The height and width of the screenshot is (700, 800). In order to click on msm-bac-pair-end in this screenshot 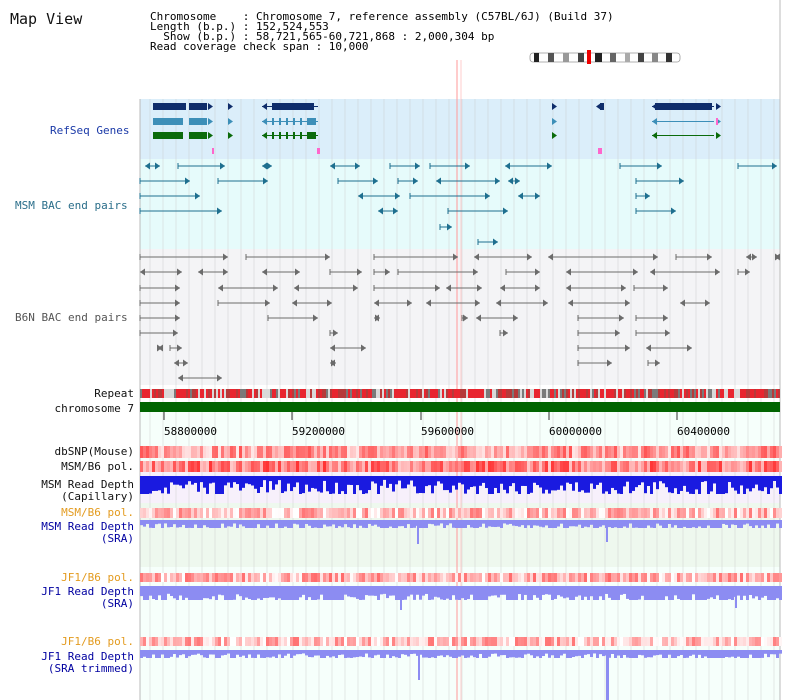, I will do `click(449, 227)`.